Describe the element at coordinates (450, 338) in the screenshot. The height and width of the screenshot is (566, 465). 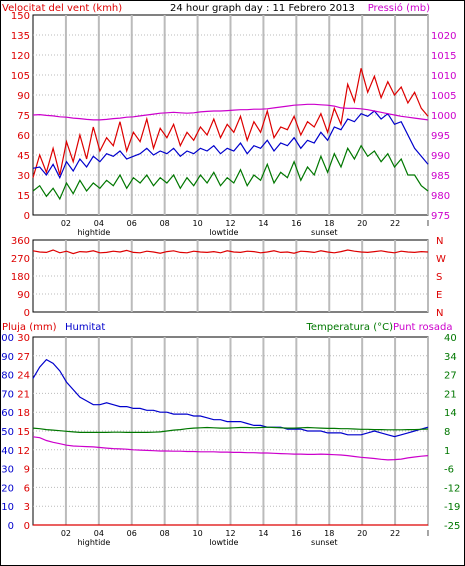
I see `temperature-y-tick-40: 40` at that location.